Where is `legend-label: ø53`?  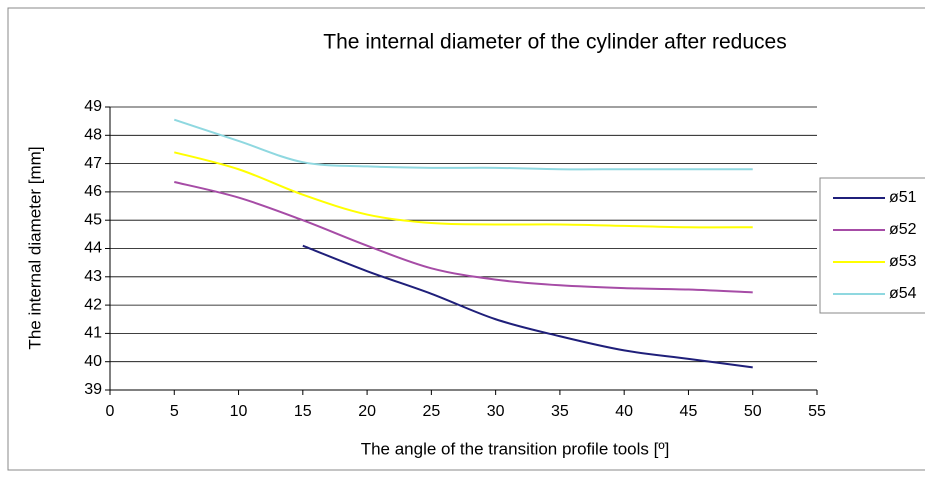
legend-label: ø53 is located at coordinates (903, 261).